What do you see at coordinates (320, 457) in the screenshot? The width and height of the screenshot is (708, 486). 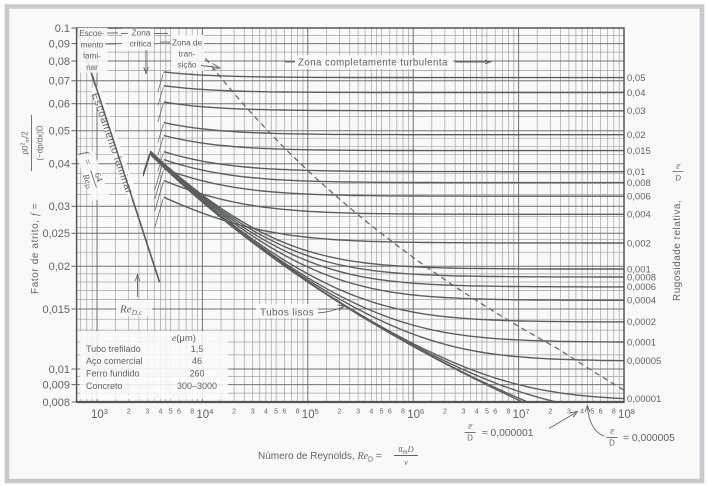 I see `svg-text: Número de Reynolds, ReD =` at bounding box center [320, 457].